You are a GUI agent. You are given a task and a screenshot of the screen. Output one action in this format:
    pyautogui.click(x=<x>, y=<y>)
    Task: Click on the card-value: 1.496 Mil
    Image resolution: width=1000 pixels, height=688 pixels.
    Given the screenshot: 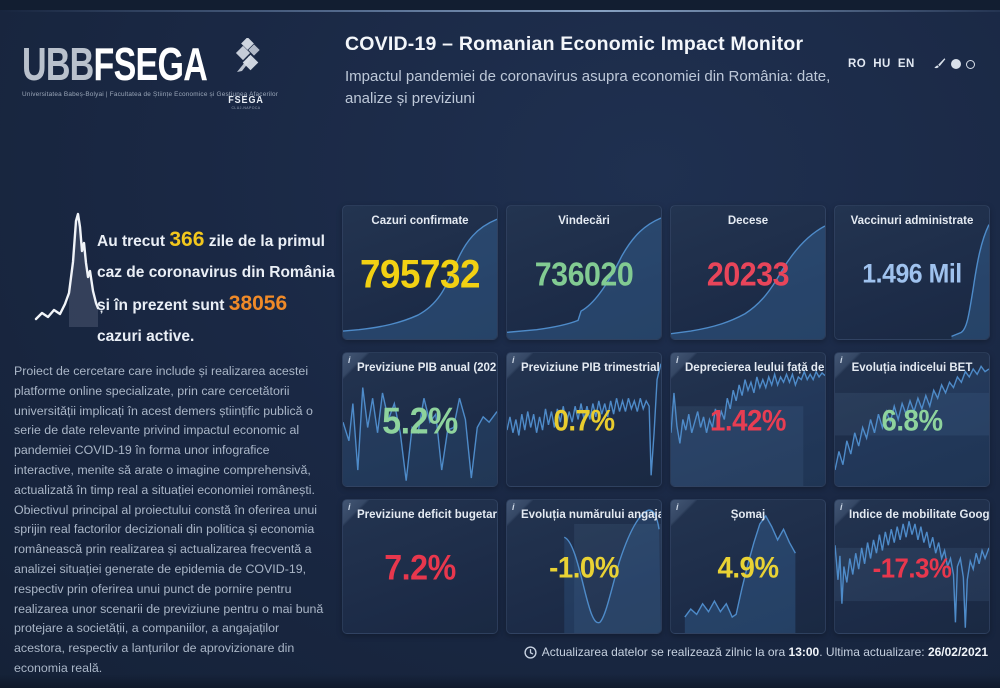 What is the action you would take?
    pyautogui.click(x=912, y=273)
    